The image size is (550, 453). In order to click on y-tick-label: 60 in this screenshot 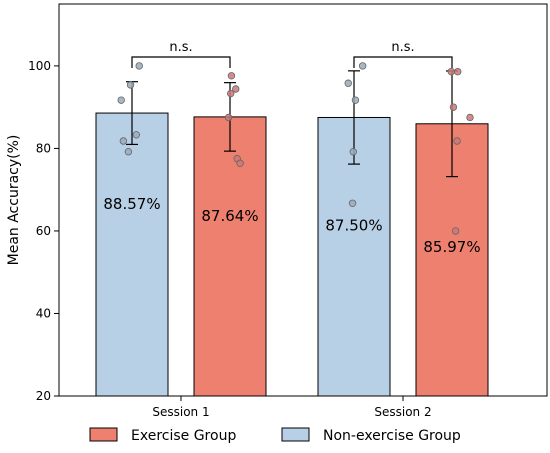, I will do `click(43, 231)`.